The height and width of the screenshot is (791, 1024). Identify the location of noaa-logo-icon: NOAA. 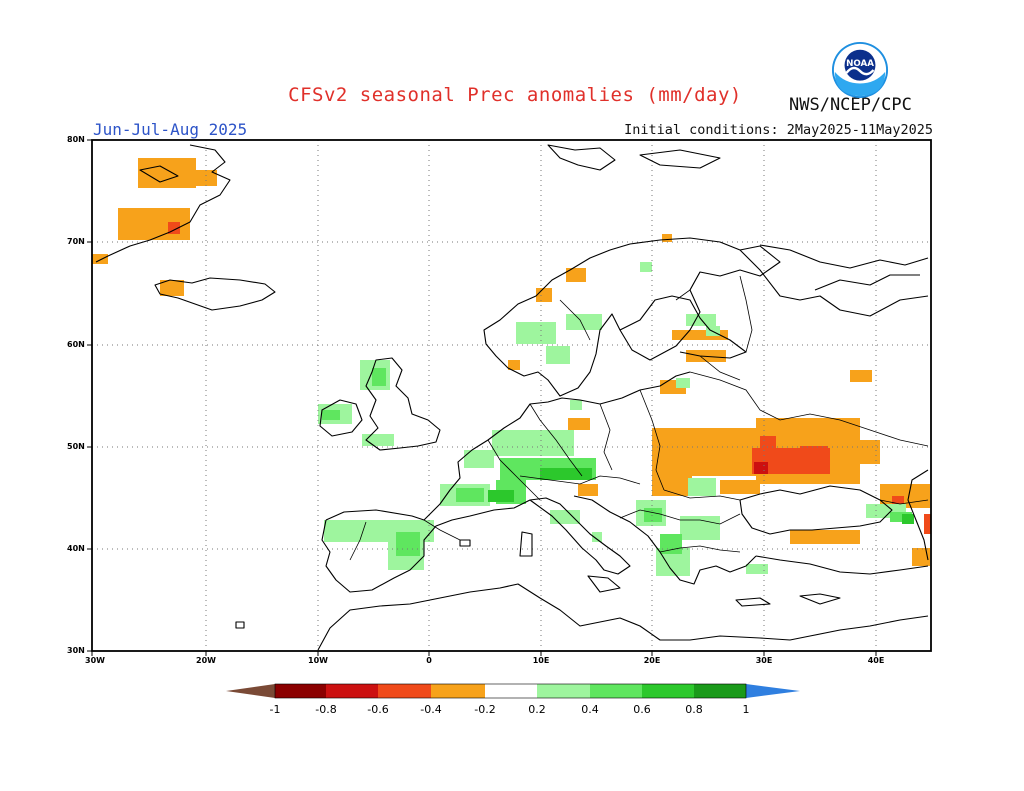
(860, 70).